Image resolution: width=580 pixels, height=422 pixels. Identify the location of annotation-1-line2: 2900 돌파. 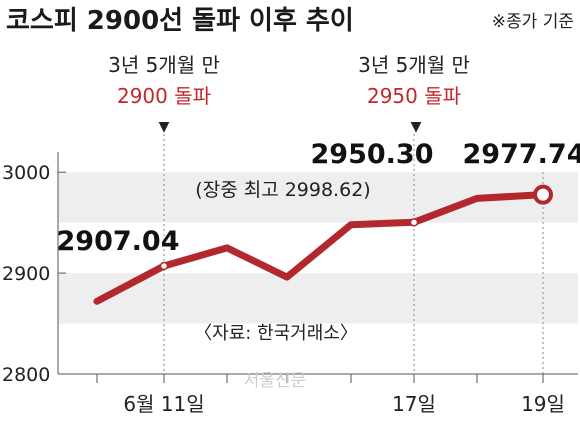
(164, 96).